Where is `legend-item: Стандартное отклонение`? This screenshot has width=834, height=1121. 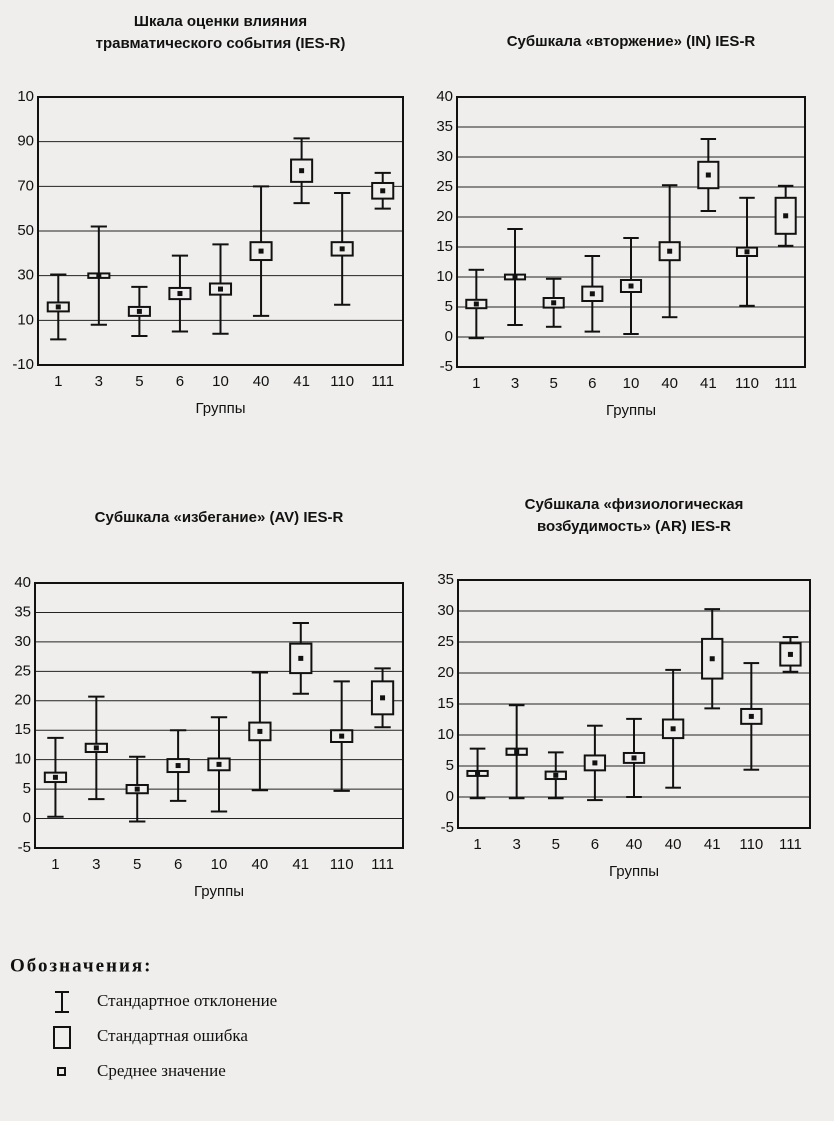 legend-item: Стандартное отклонение is located at coordinates (187, 1000).